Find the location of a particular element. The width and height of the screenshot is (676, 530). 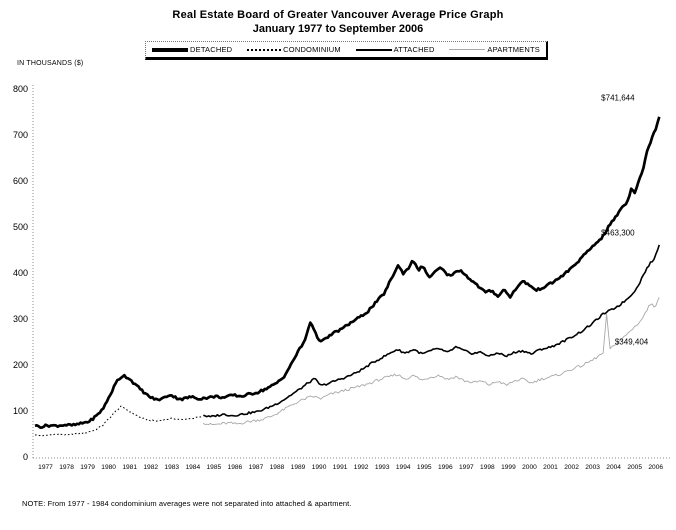

y-tick-label: 400 is located at coordinates (20, 273).